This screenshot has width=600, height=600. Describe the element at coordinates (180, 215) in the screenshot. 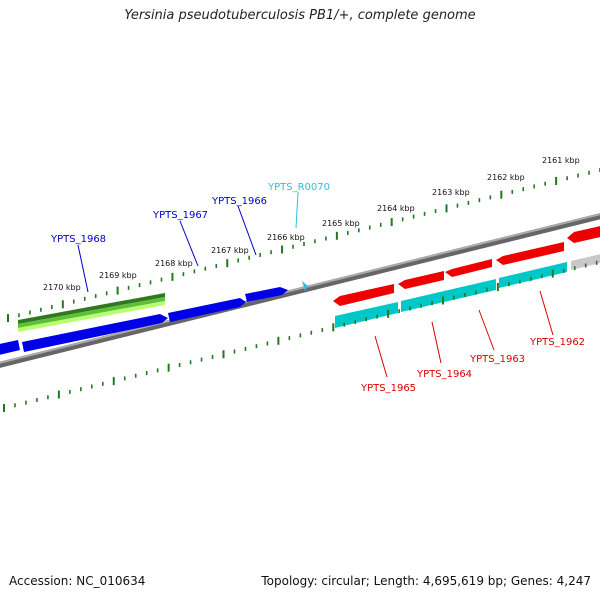

I see `gene-label-ypts-1967: YPTS_1967` at that location.